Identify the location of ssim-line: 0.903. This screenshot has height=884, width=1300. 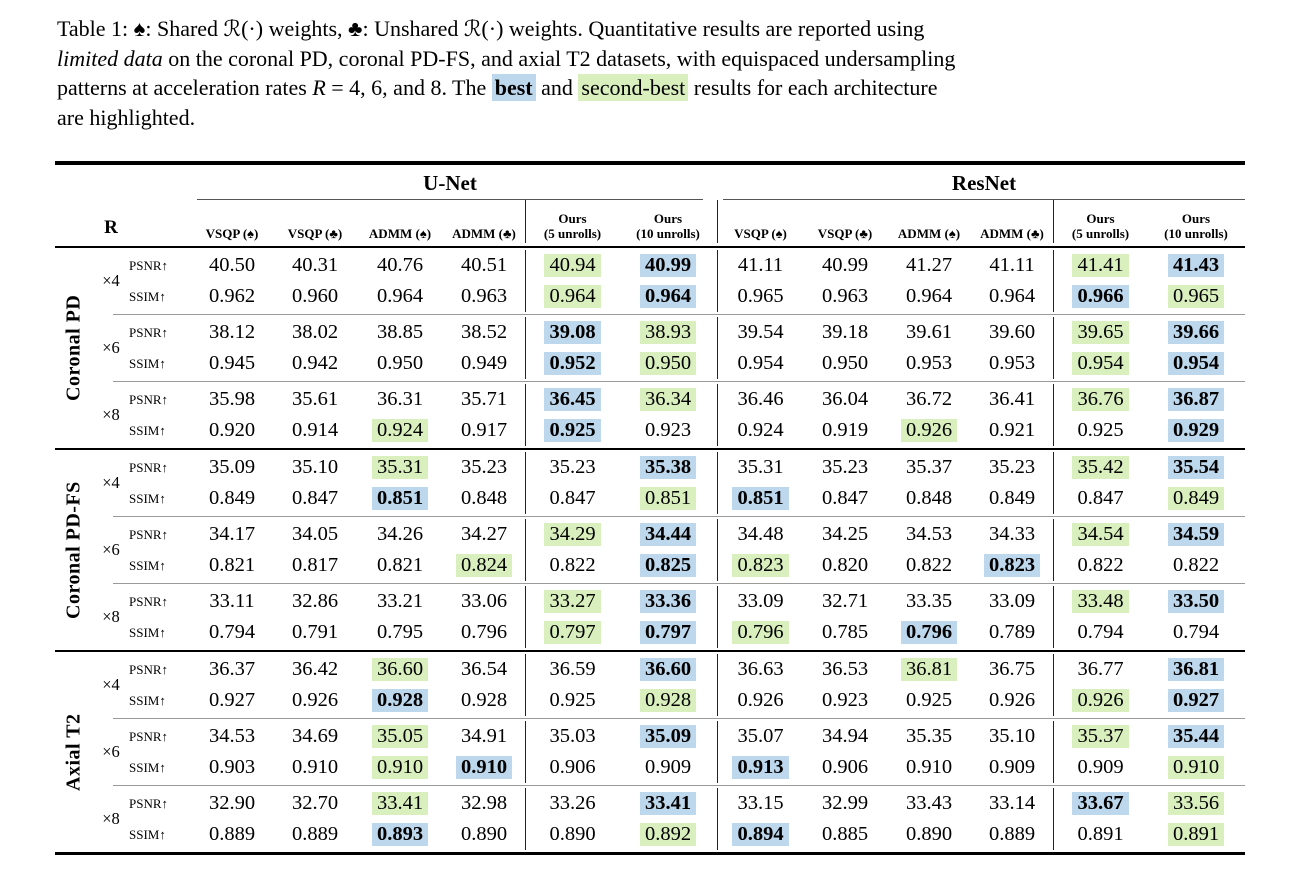
(232, 767).